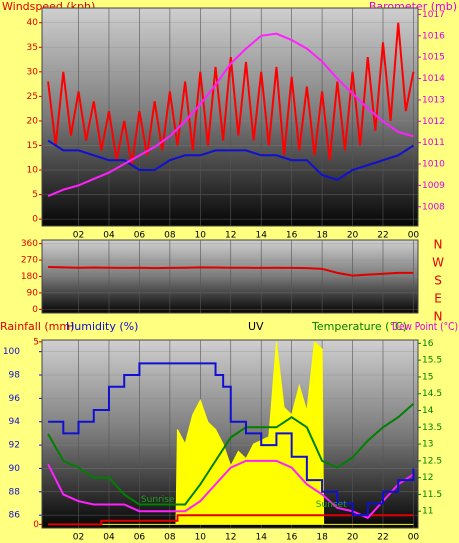 This screenshot has height=543, width=459. Describe the element at coordinates (29, 244) in the screenshot. I see `y-tick-label: 360` at that location.